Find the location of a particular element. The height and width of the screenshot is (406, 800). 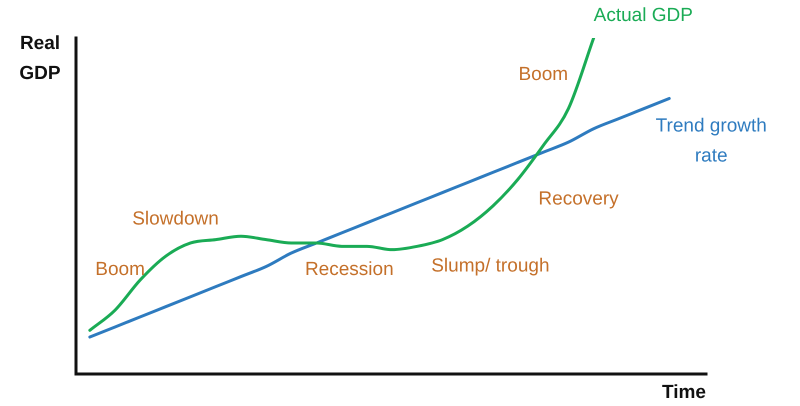

x-axis-title: Time is located at coordinates (684, 393).